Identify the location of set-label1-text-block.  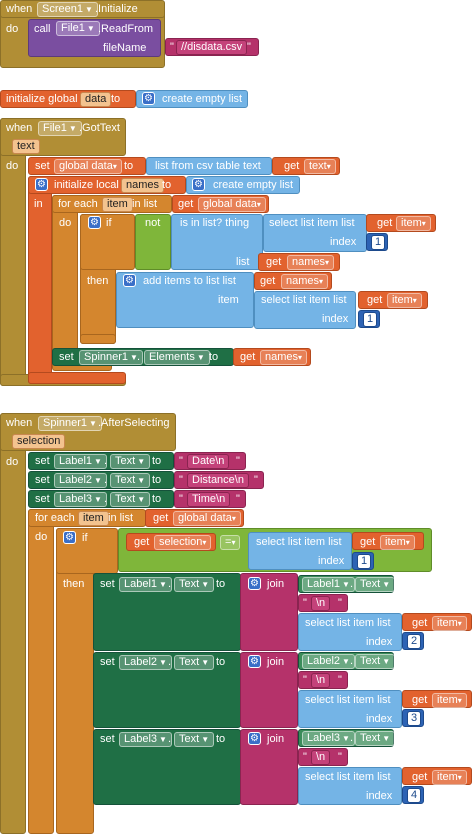
(101, 461).